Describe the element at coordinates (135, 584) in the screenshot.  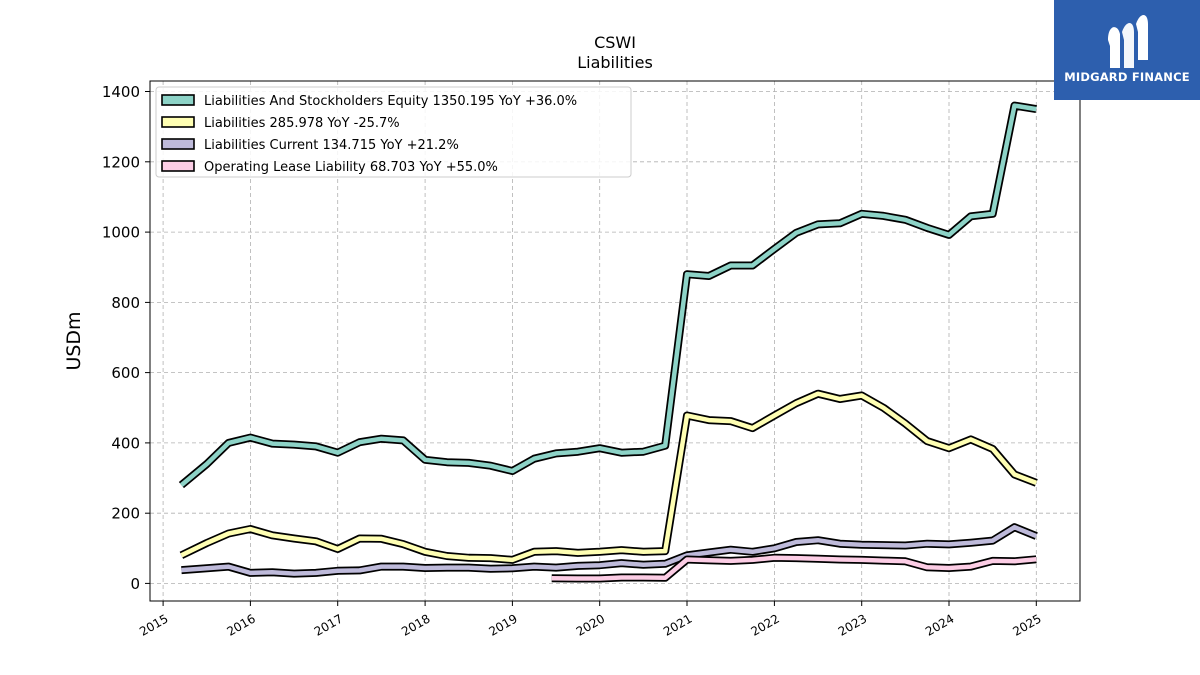
I see `y-tick-label: 0` at that location.